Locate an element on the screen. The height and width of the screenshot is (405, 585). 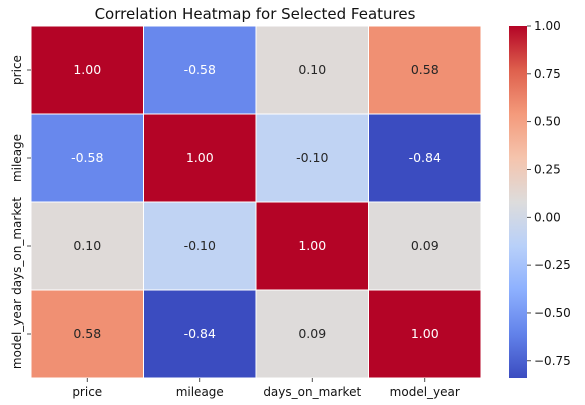
y-tick-label-model_year: model_year is located at coordinates (17, 334).